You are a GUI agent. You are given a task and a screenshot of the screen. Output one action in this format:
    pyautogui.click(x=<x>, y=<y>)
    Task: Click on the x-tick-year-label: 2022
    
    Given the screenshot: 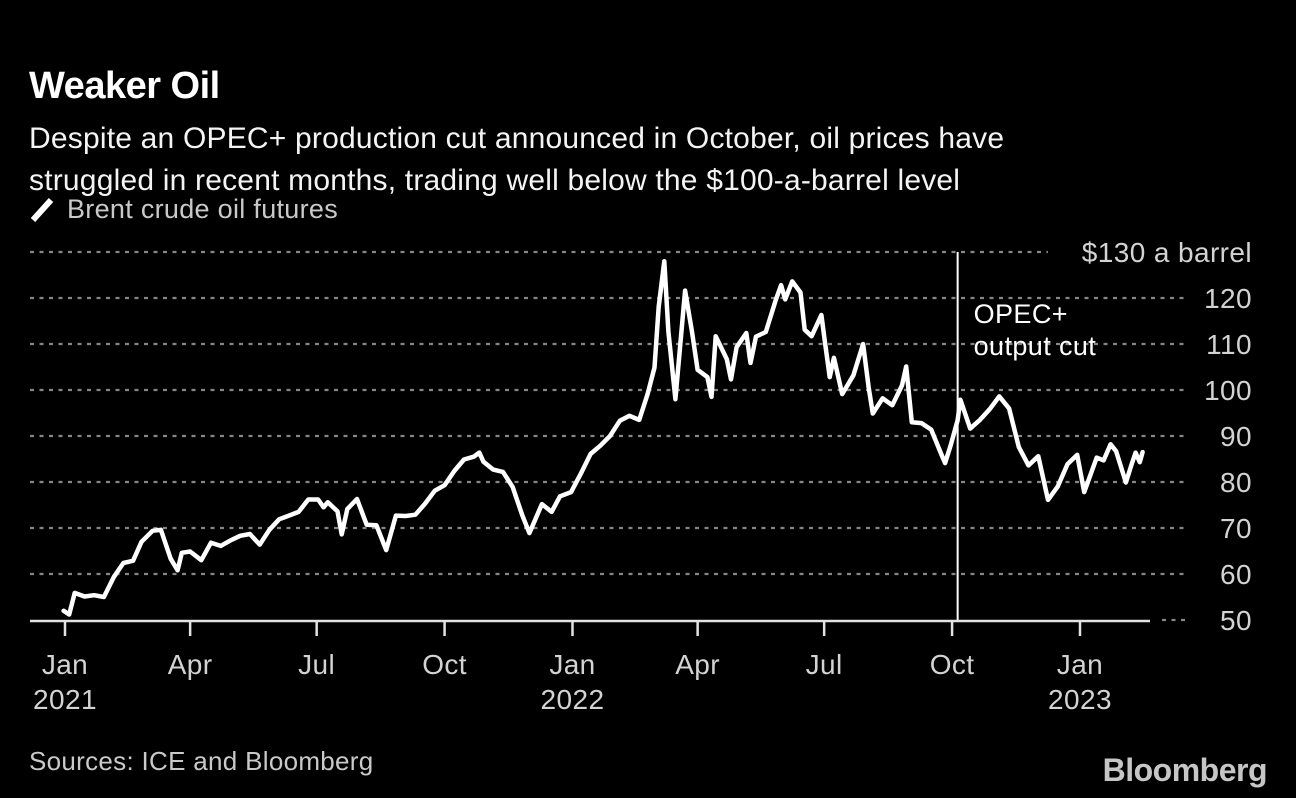 What is the action you would take?
    pyautogui.click(x=573, y=699)
    